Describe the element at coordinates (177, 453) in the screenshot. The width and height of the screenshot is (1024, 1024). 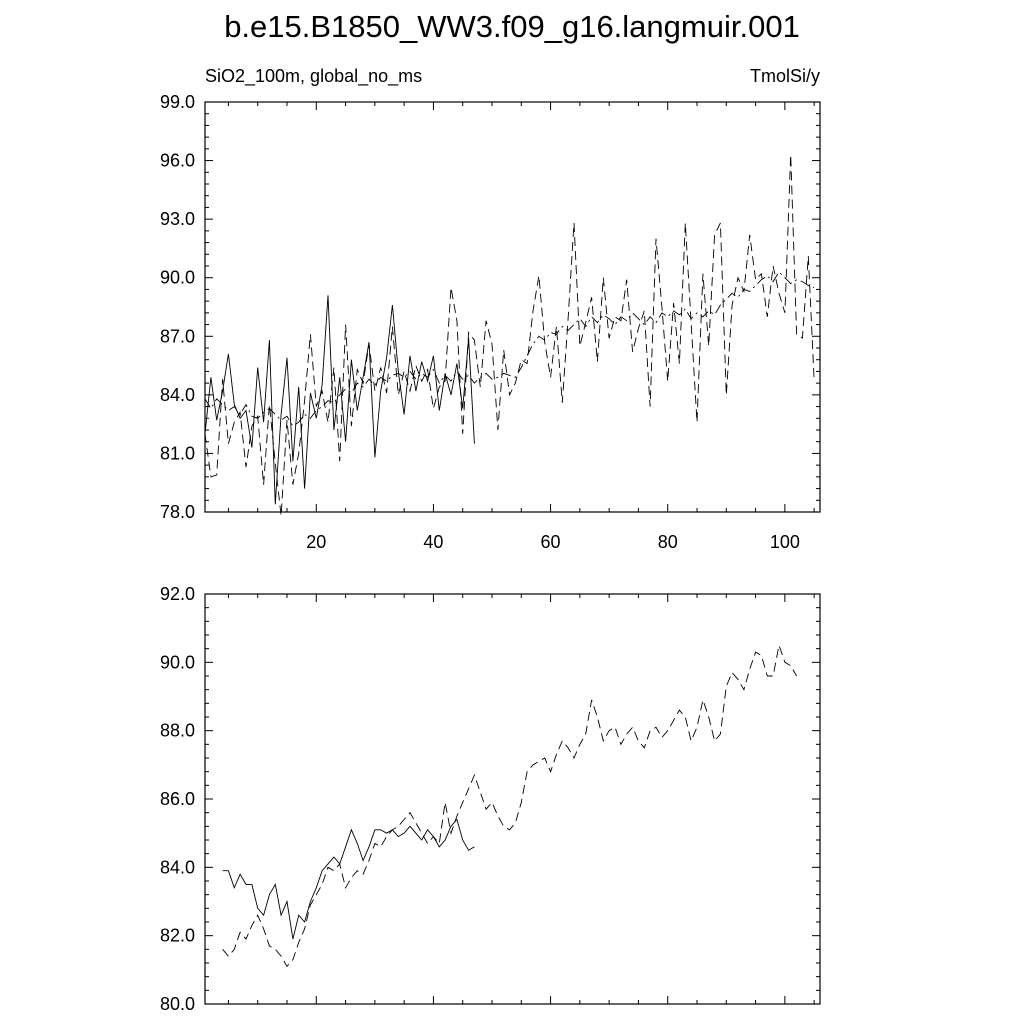
I see `panel1-y-tick-label: 81.0` at that location.